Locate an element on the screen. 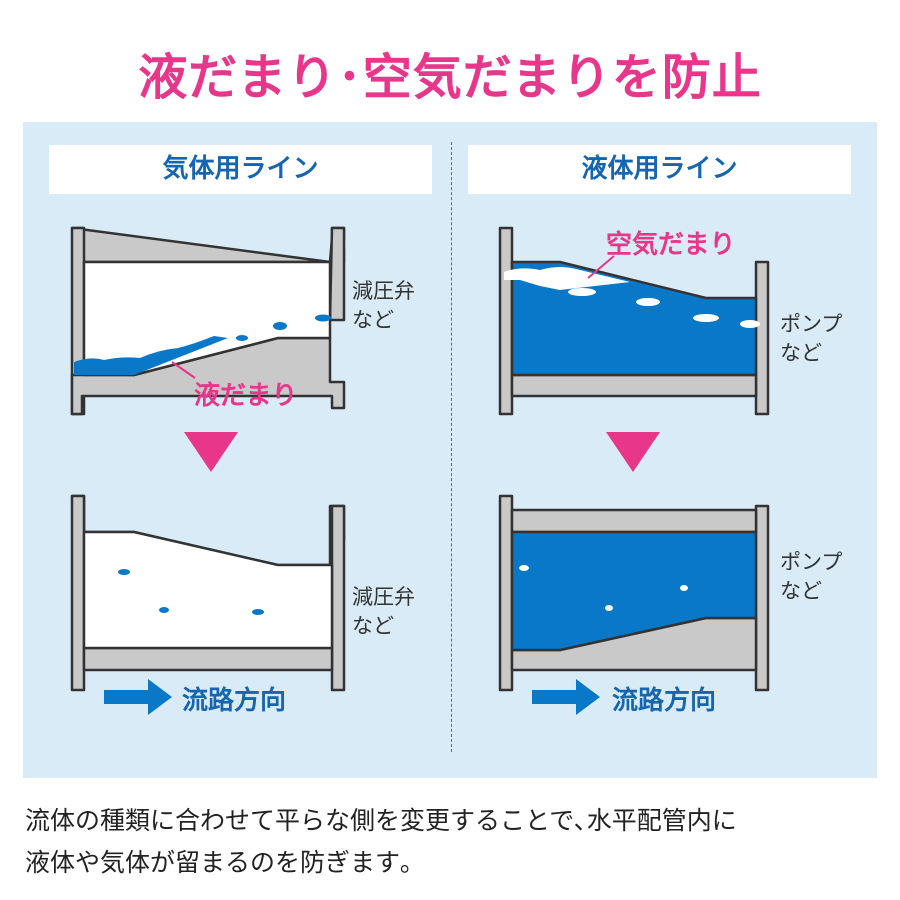 Image resolution: width=900 pixels, height=900 pixels. flow-direction-label-2: 流路方向 is located at coordinates (664, 701).